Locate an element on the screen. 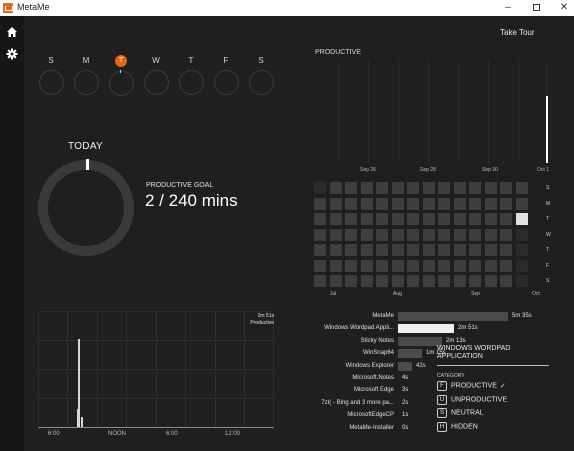  app-row: 7zI( - Bing and 3 more pa... 2s is located at coordinates (430, 404).